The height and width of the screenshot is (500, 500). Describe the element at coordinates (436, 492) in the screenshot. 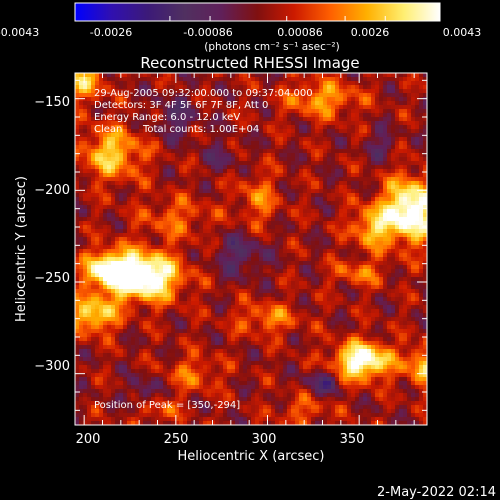

I see `footer-timestamp: 2-May-2022 02:14` at that location.